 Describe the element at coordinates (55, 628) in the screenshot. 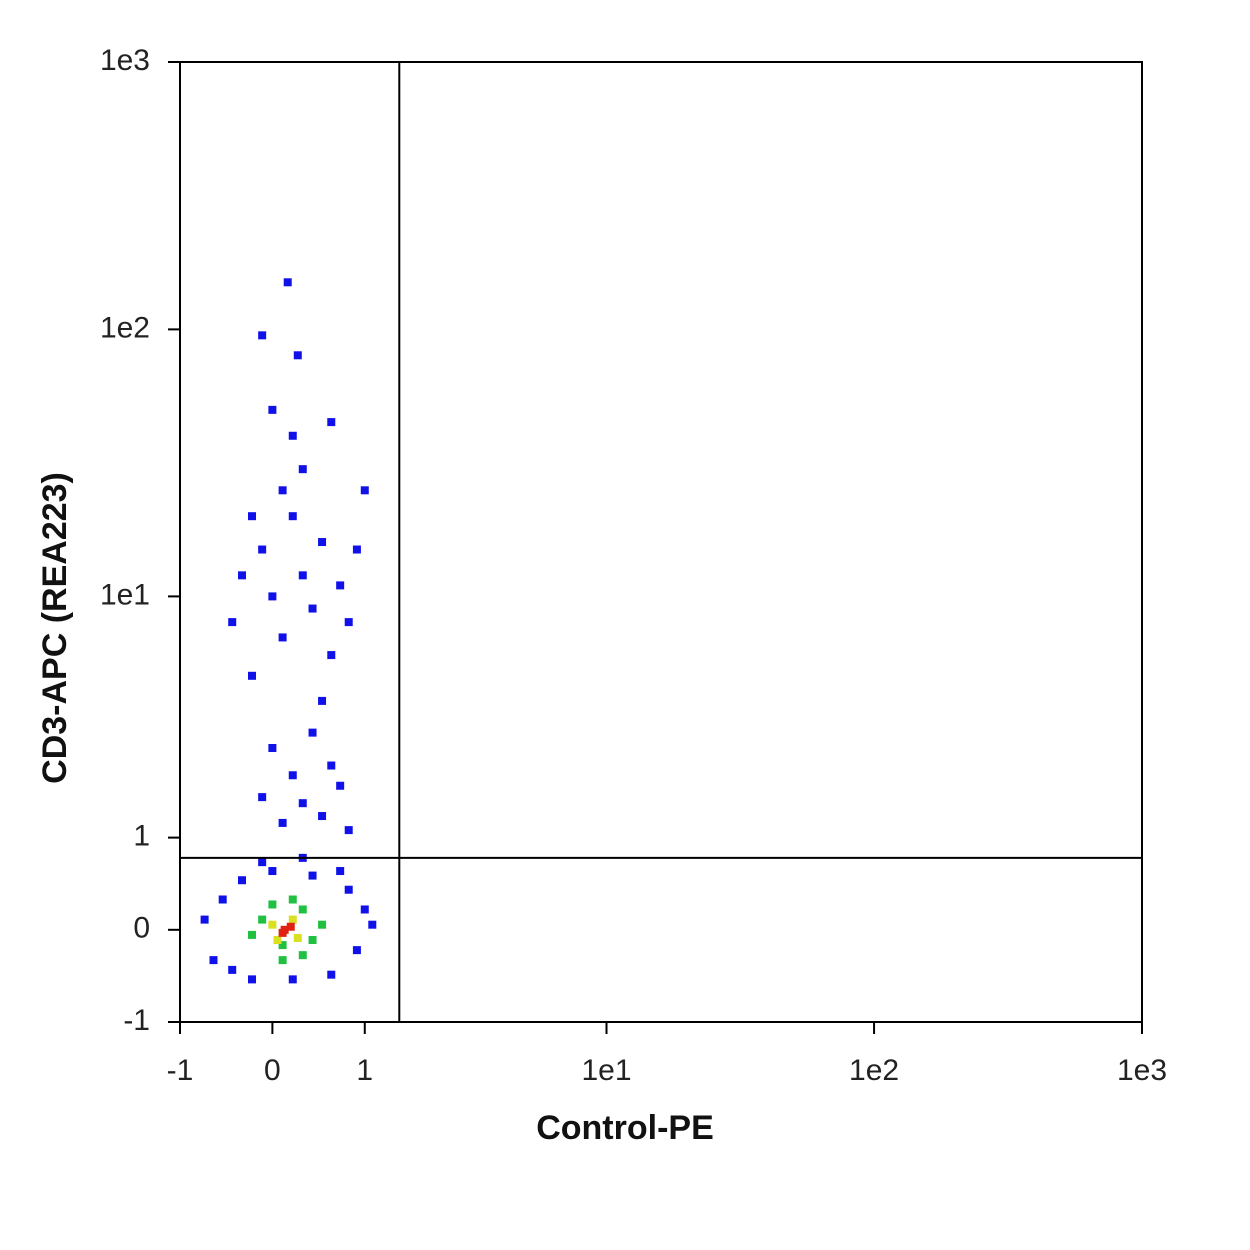

I see `y-axis-title: CD3-APC (REA223)` at that location.